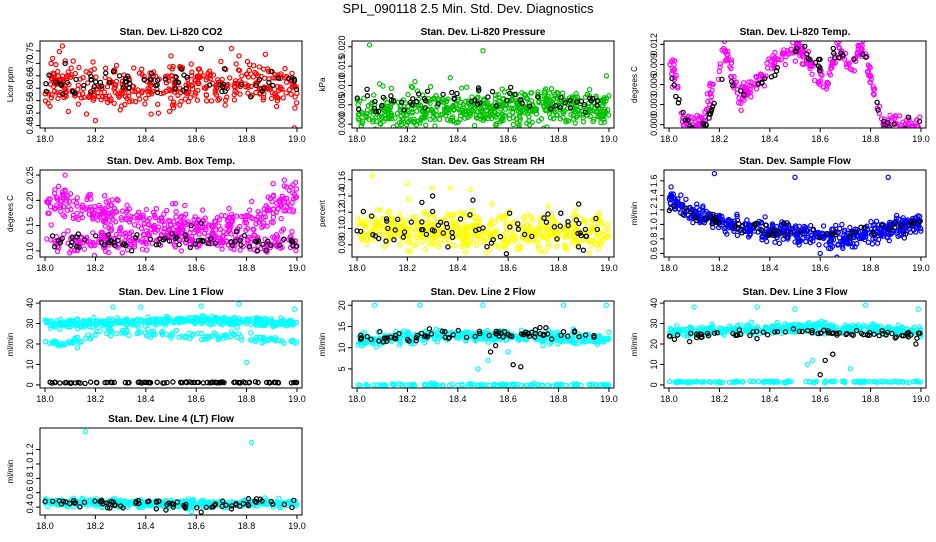 The image size is (936, 542). What do you see at coordinates (30, 226) in the screenshot?
I see `y-tick-label: 0.15` at bounding box center [30, 226].